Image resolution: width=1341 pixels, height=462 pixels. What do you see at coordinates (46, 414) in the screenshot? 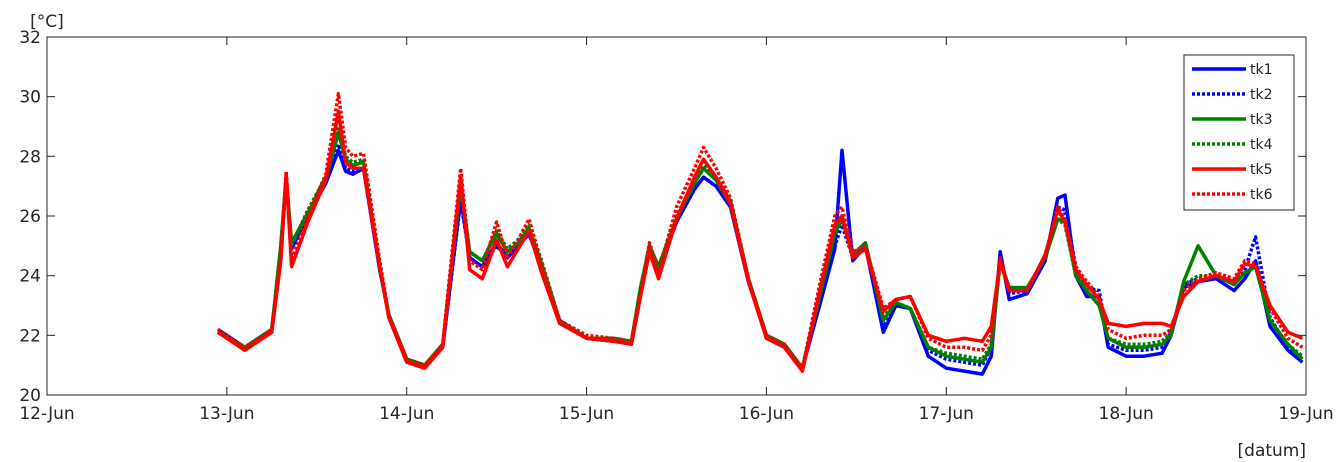
I see `x-tick-label: 12-Jun` at bounding box center [46, 414].